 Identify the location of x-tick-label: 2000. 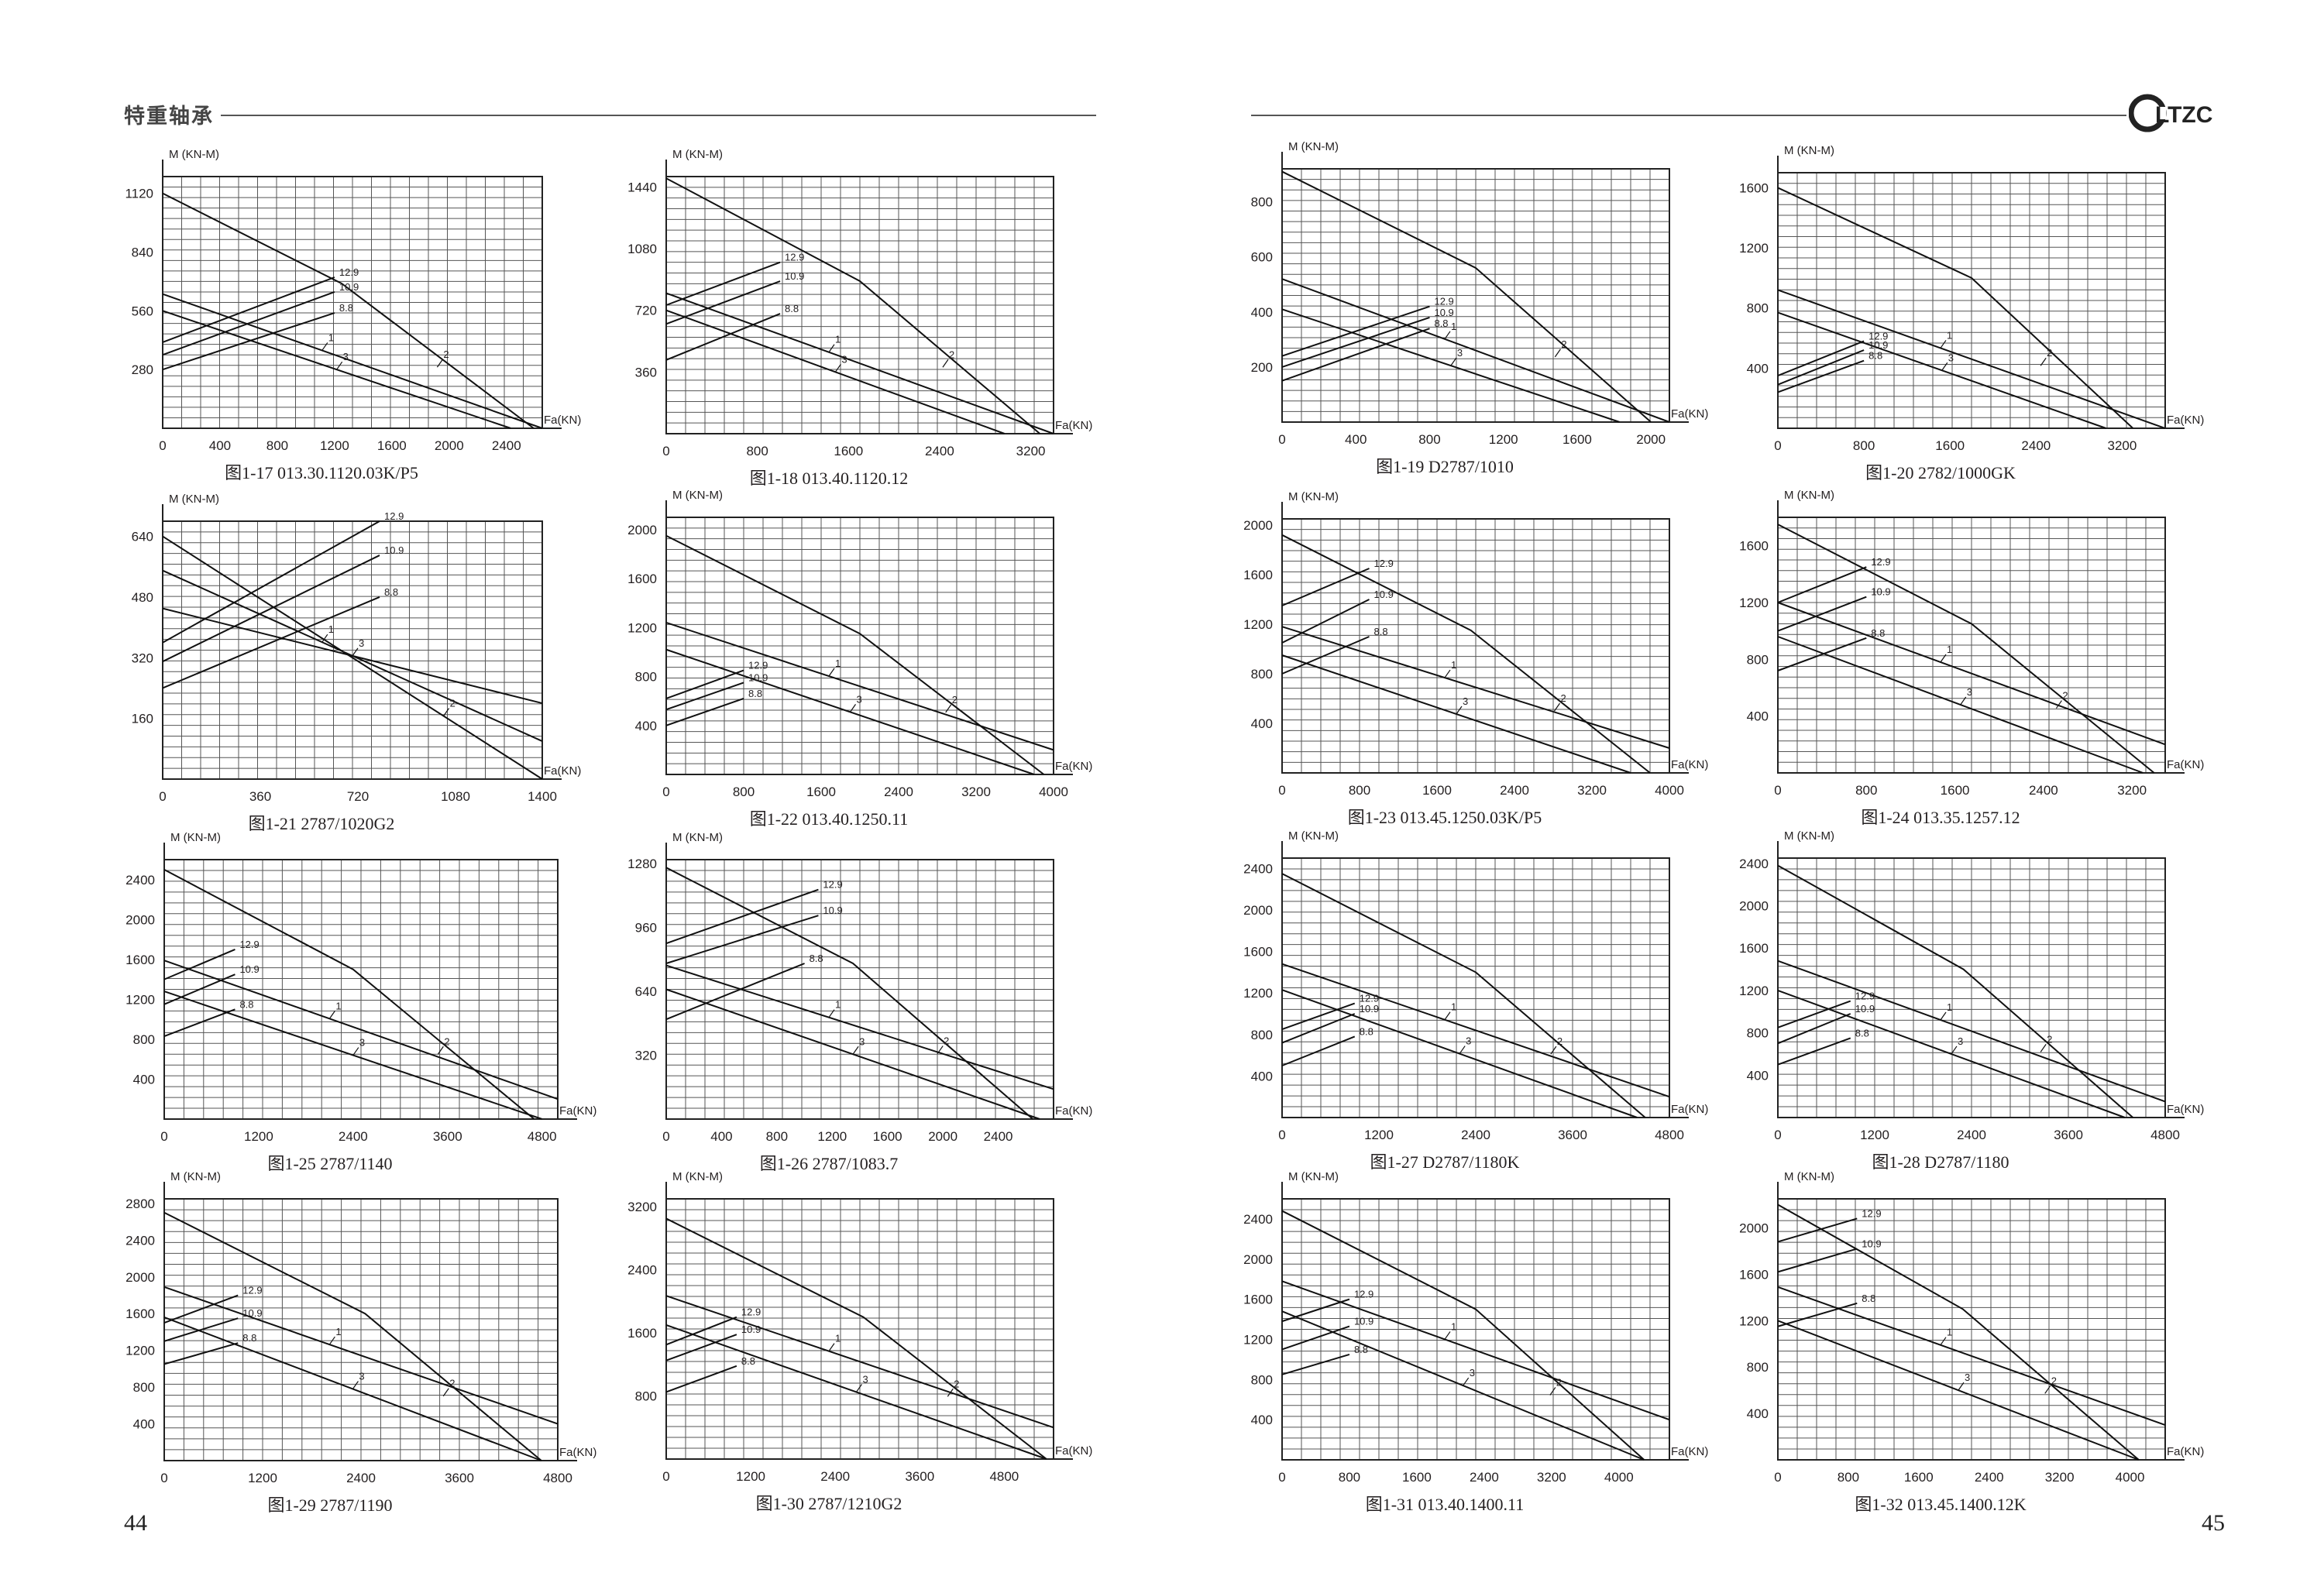
(942, 1136).